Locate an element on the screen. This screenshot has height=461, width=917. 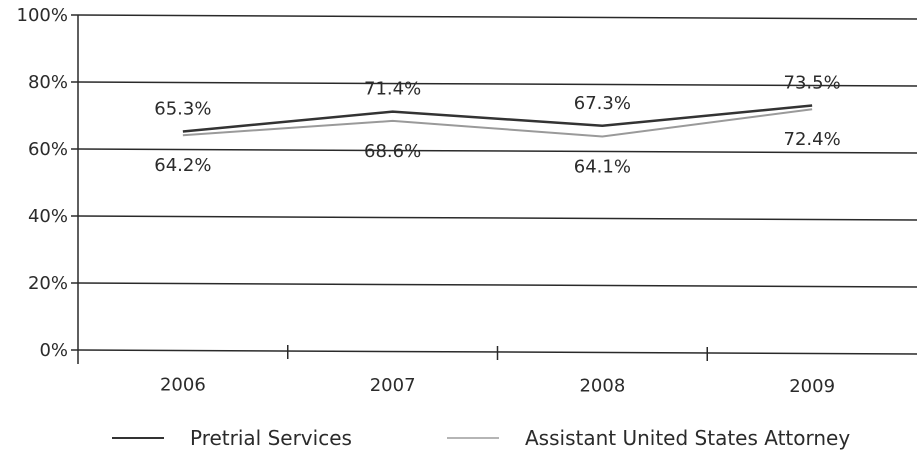
x-tick-label-1: 2007 is located at coordinates (393, 385).